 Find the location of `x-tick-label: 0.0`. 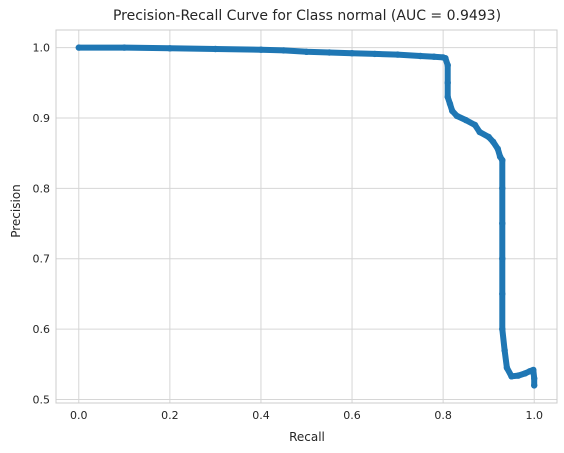

x-tick-label: 0.0 is located at coordinates (79, 415).